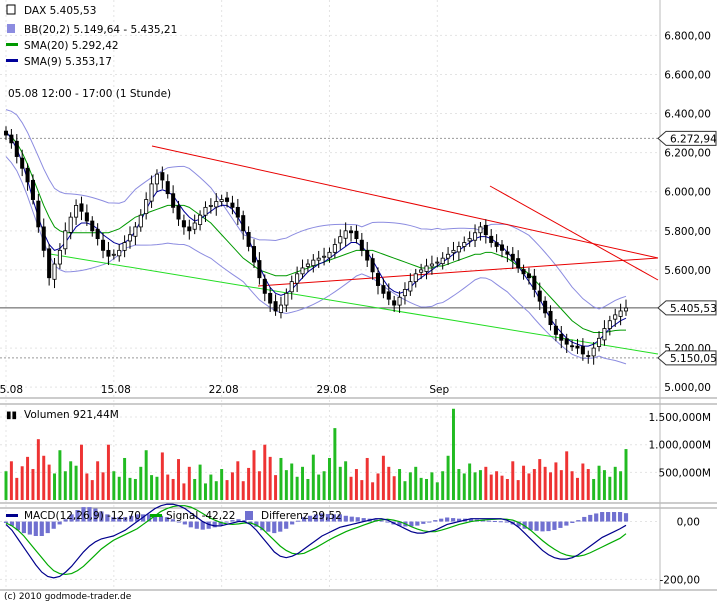 The image size is (717, 601). What do you see at coordinates (687, 232) in the screenshot?
I see `price-tick-label: 5.800,00` at bounding box center [687, 232].